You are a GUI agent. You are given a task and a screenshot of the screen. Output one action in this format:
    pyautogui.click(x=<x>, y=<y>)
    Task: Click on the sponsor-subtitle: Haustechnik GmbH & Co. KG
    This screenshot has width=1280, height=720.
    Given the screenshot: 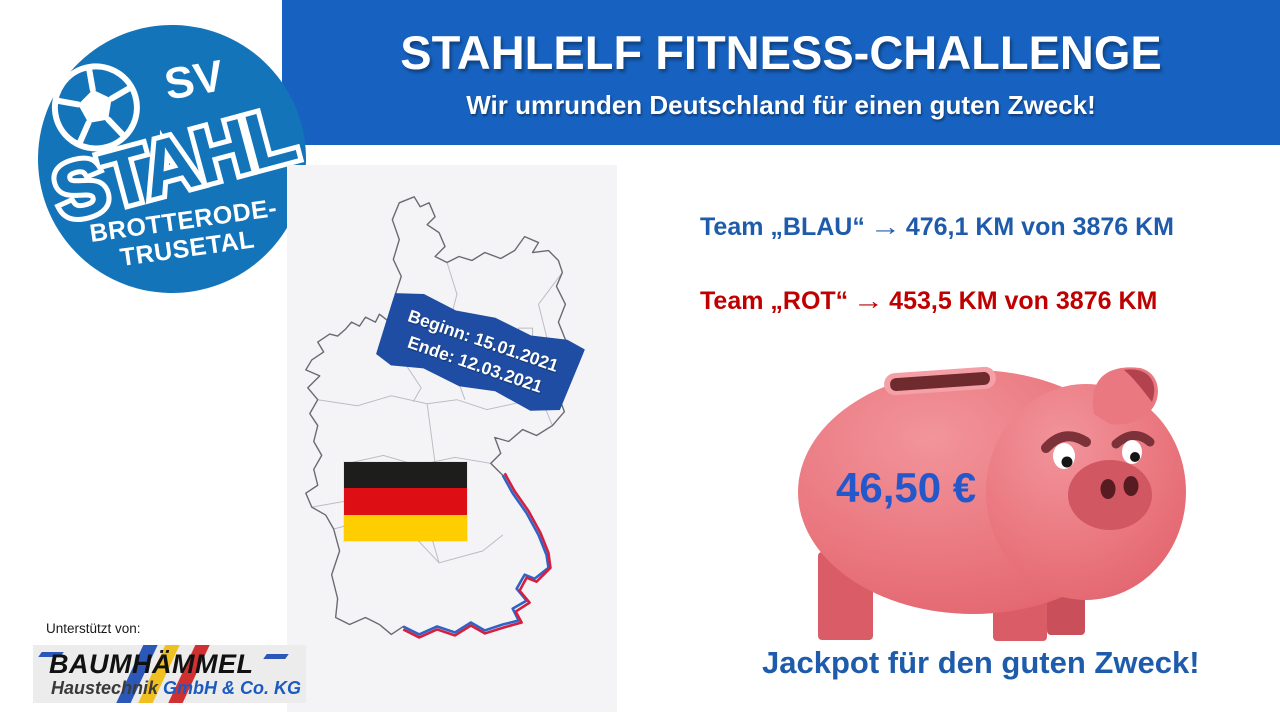 What is the action you would take?
    pyautogui.click(x=176, y=688)
    